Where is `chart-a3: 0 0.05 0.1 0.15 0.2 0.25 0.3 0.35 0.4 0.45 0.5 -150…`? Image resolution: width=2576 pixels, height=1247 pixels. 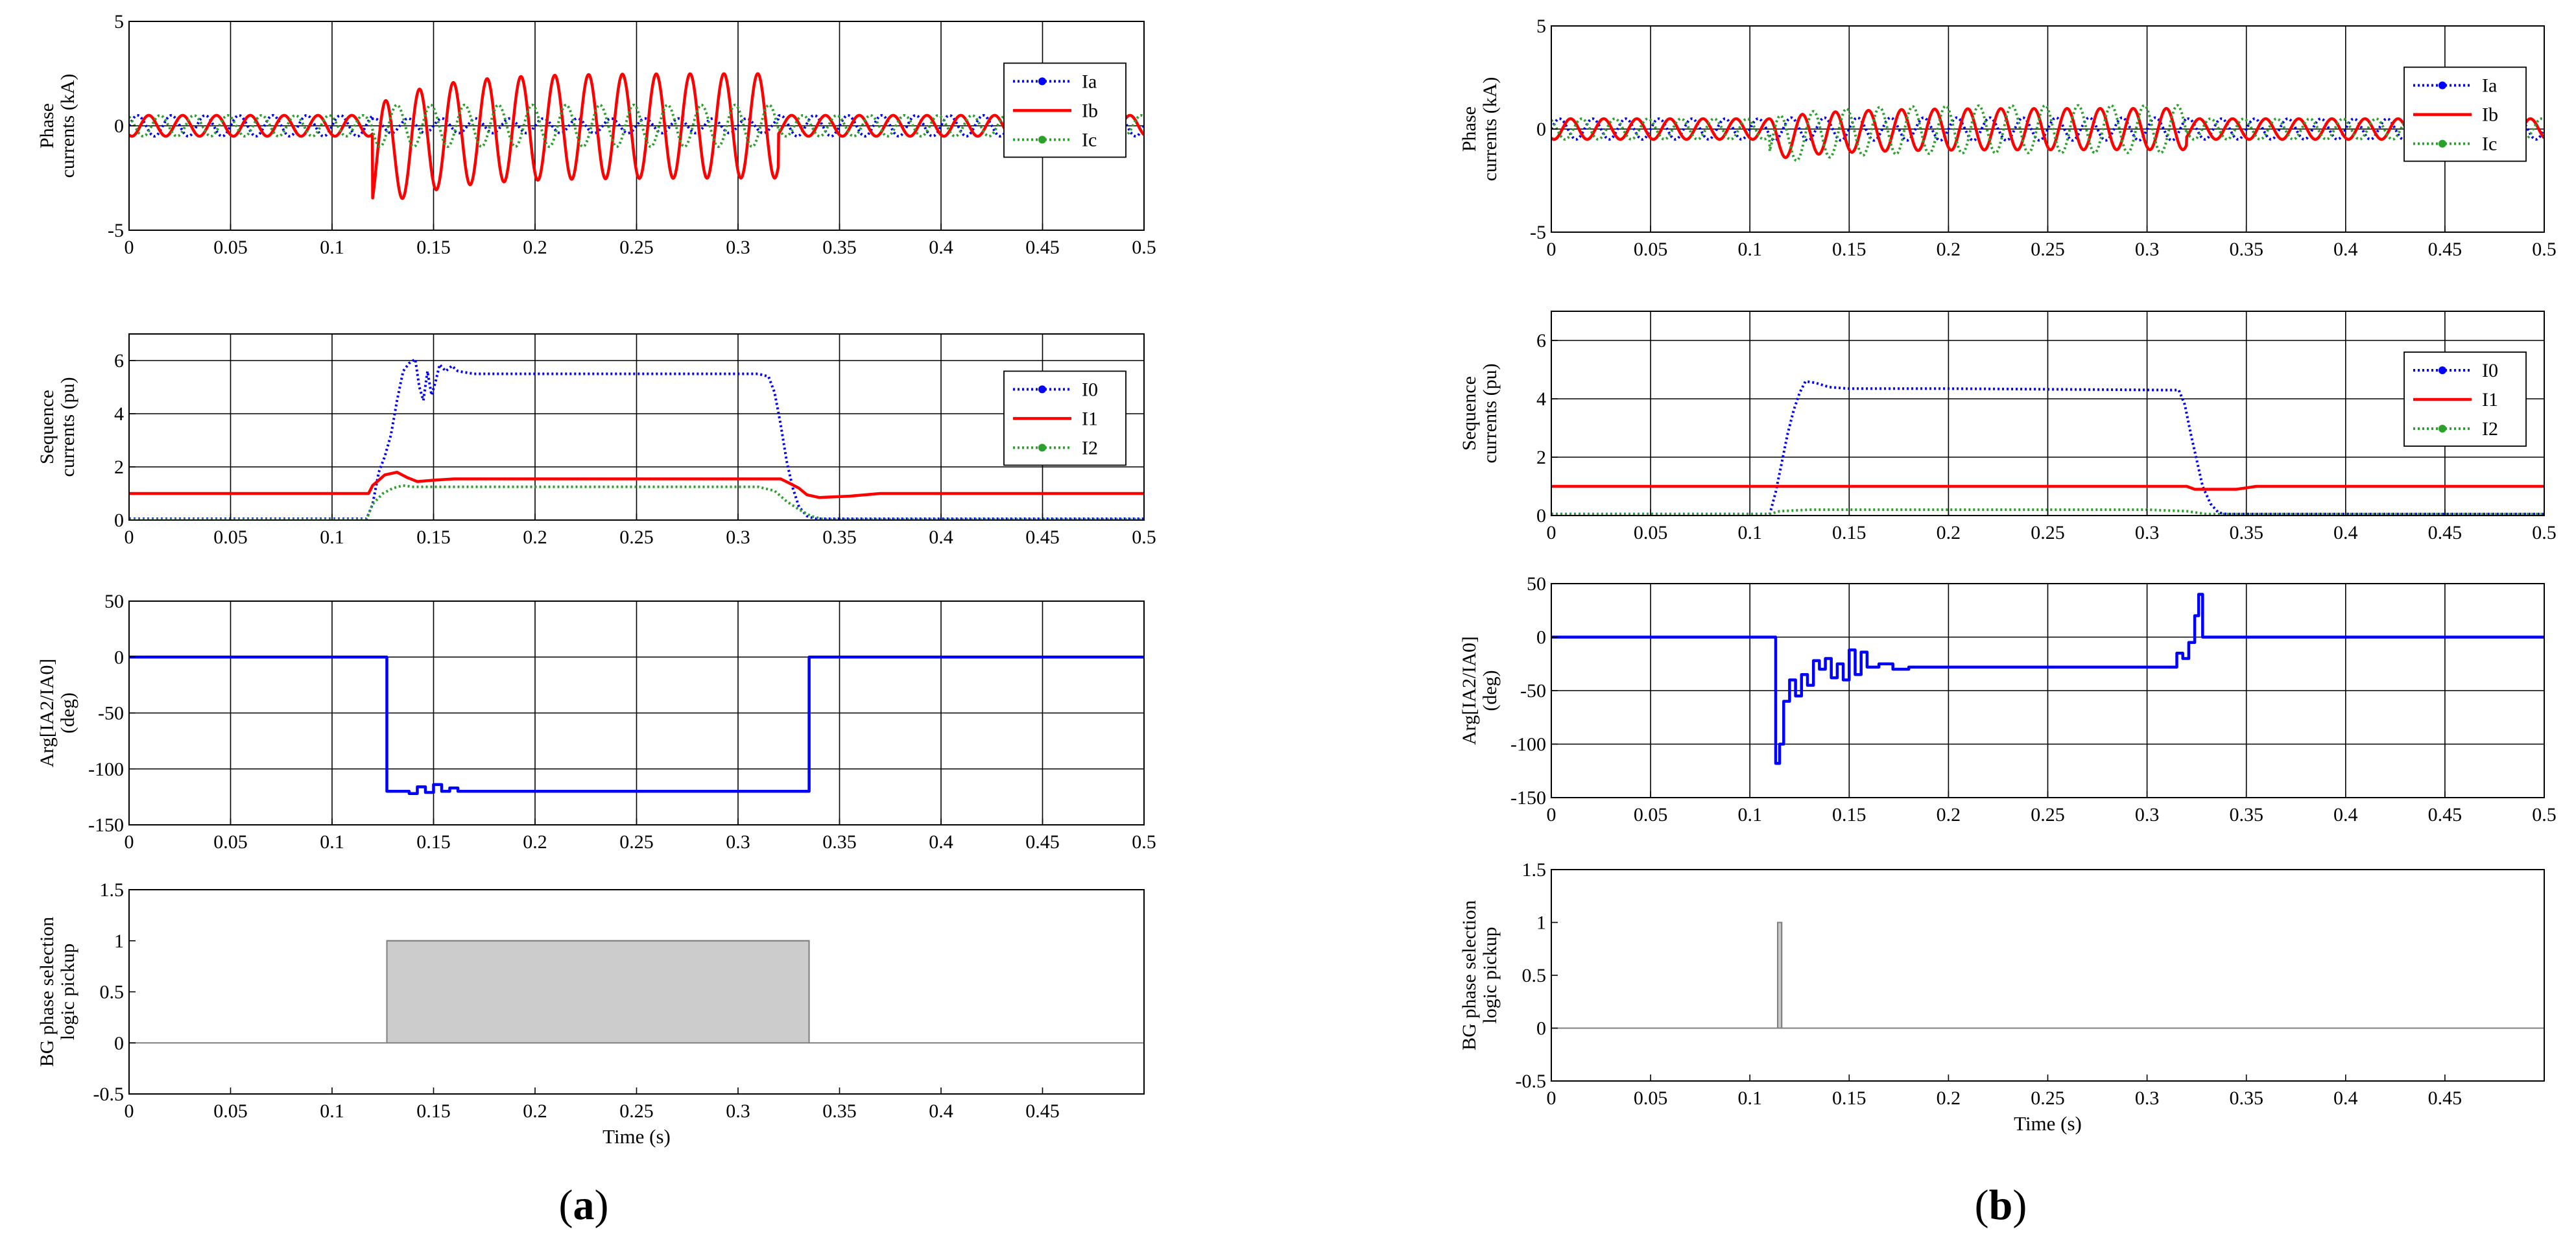
chart-a3: 0 0.05 0.1 0.15 0.2 0.25 0.3 0.35 0.4 0.45 0.5 -150… is located at coordinates (596, 722).